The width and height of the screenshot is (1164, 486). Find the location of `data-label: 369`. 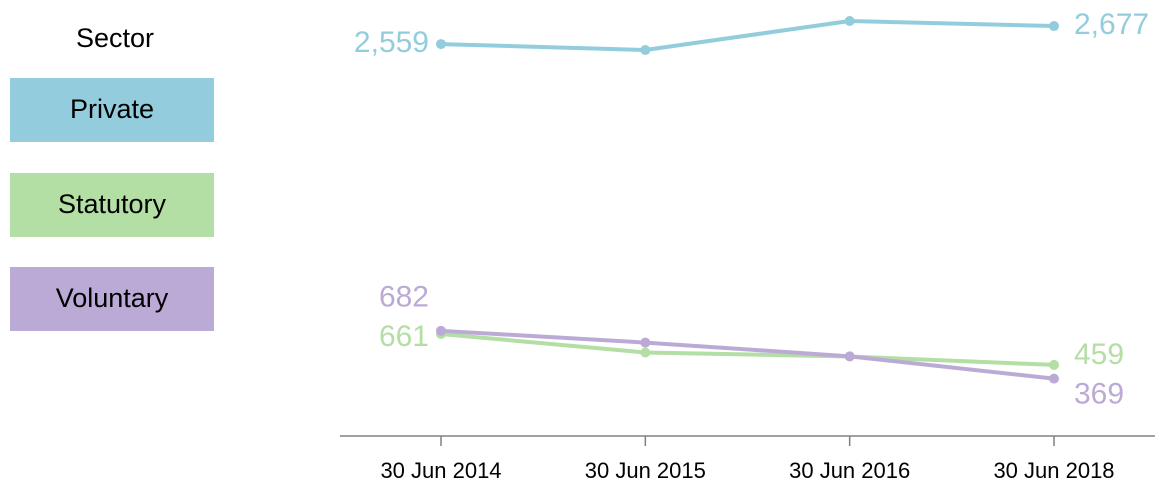

data-label: 369 is located at coordinates (1099, 394).